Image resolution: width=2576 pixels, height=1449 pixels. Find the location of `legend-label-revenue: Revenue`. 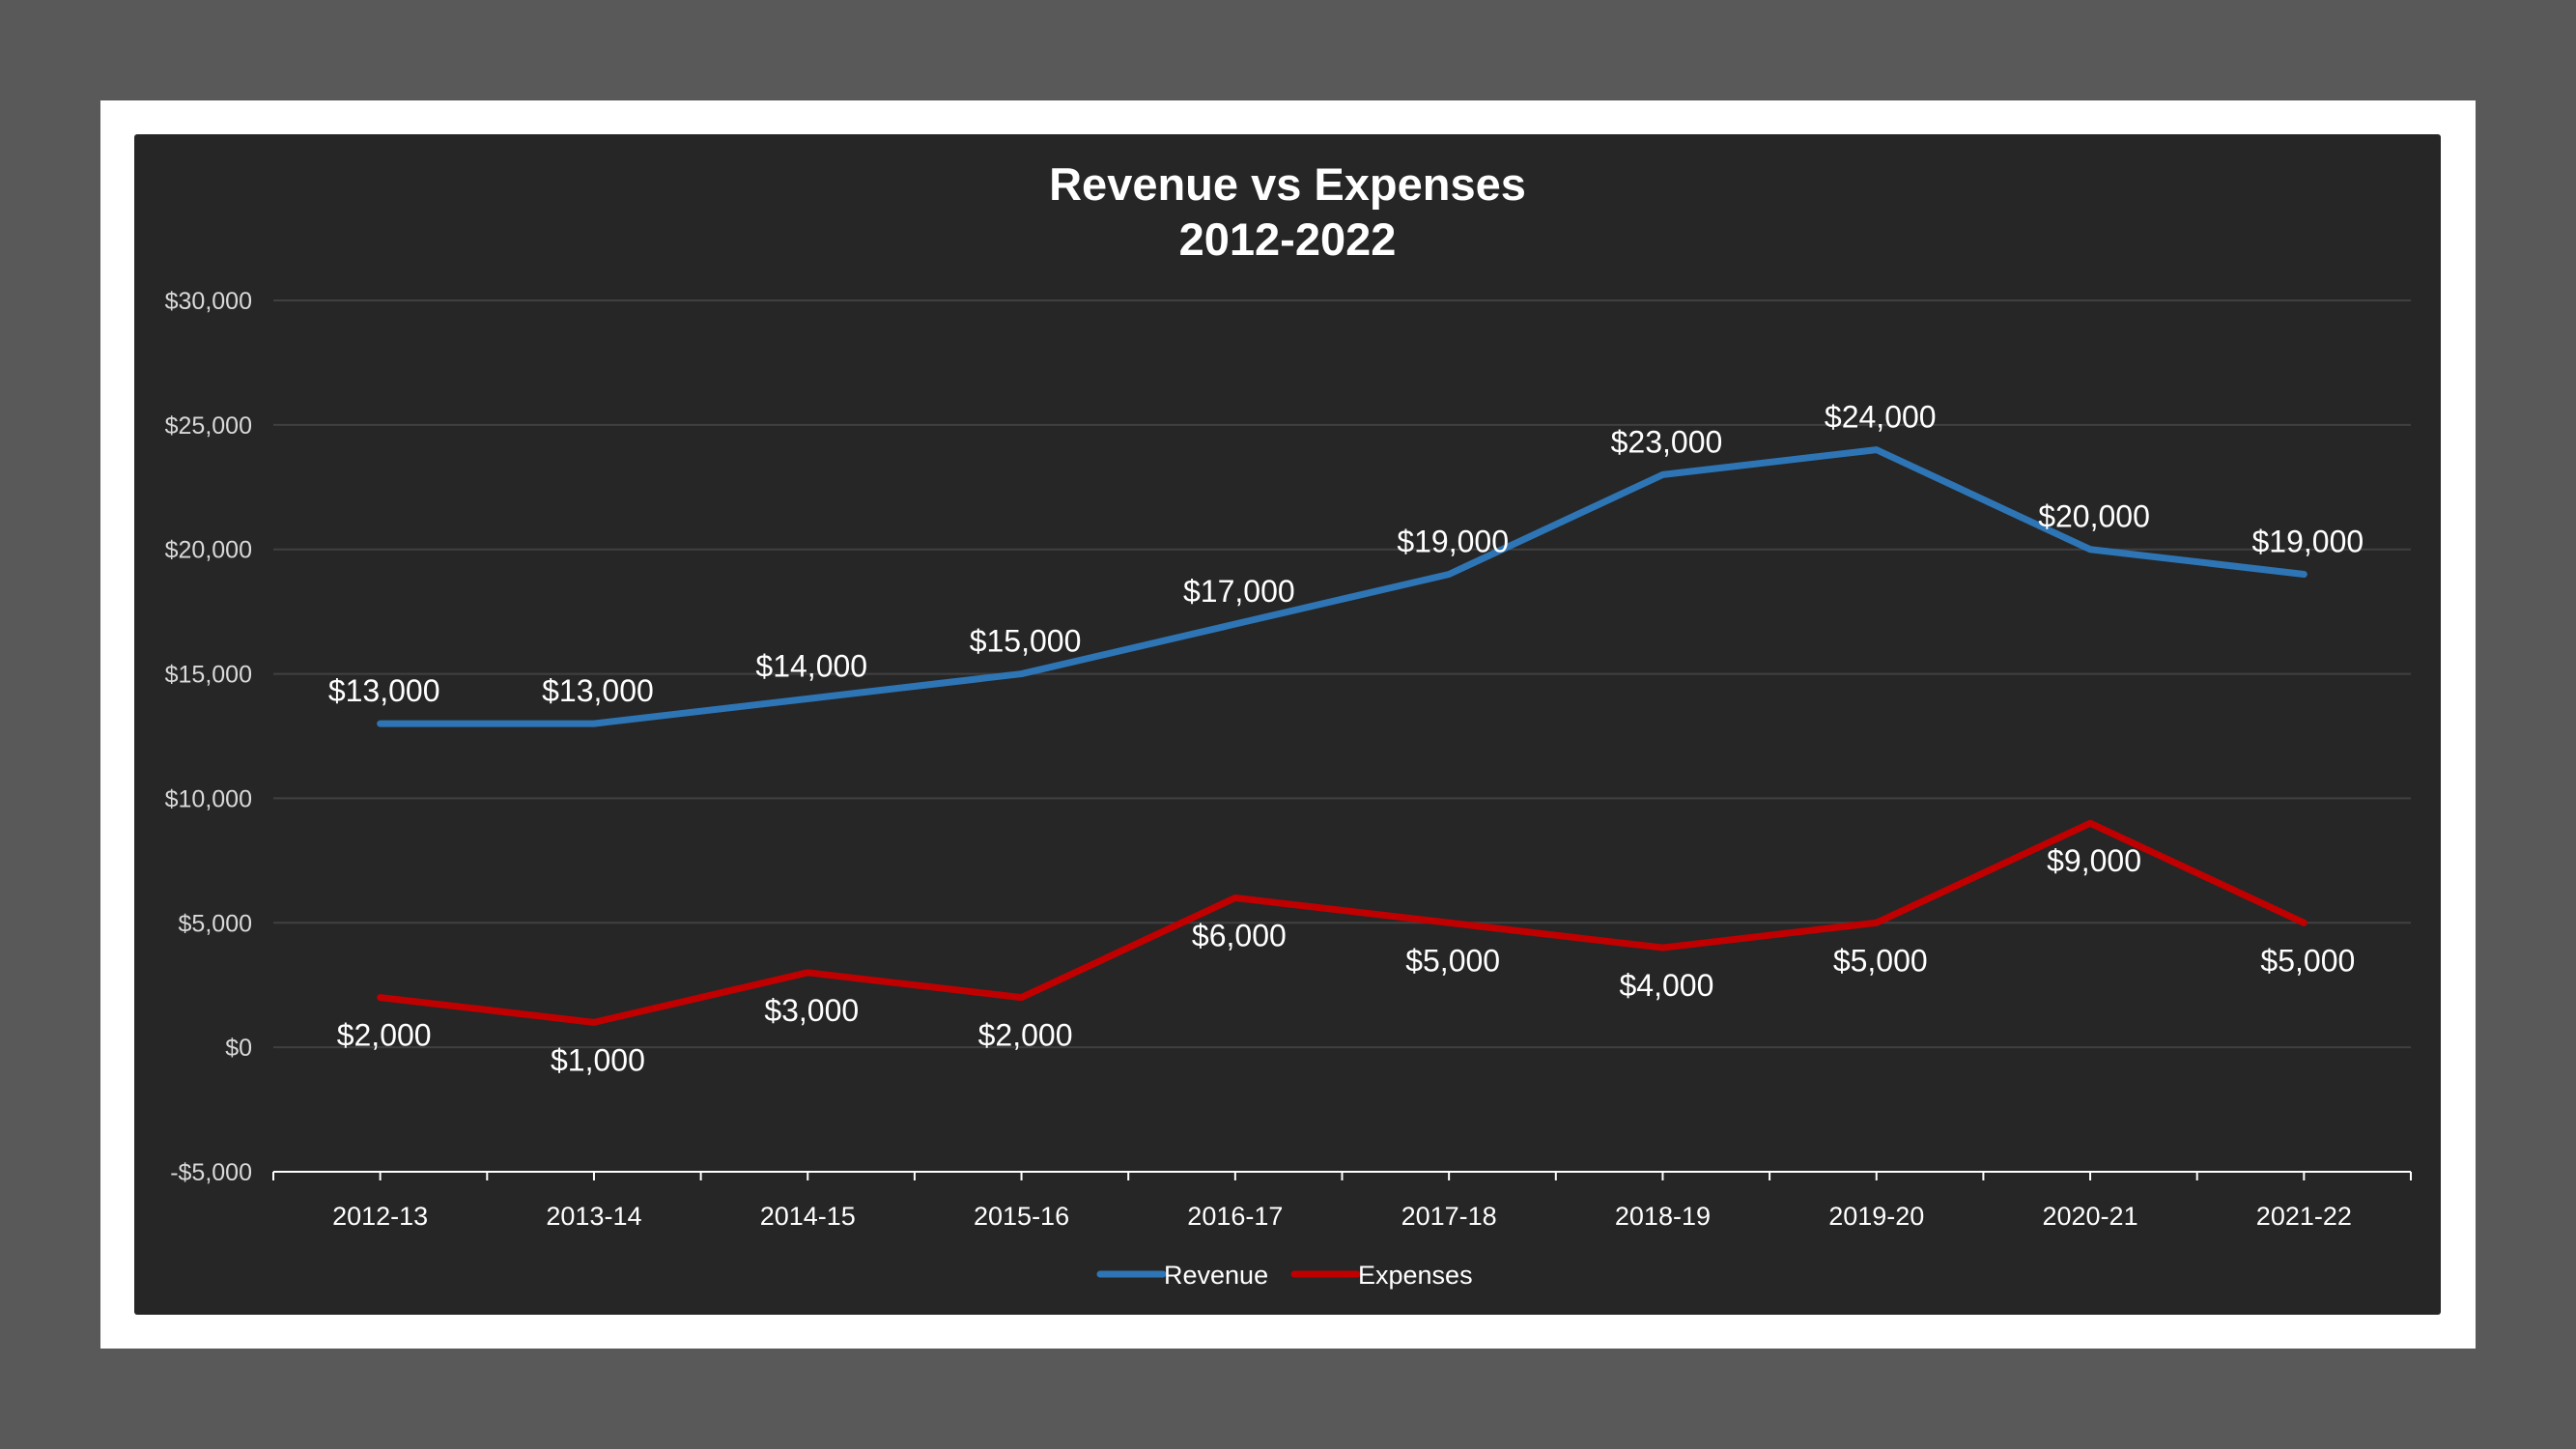

legend-label-revenue: Revenue is located at coordinates (1216, 1275).